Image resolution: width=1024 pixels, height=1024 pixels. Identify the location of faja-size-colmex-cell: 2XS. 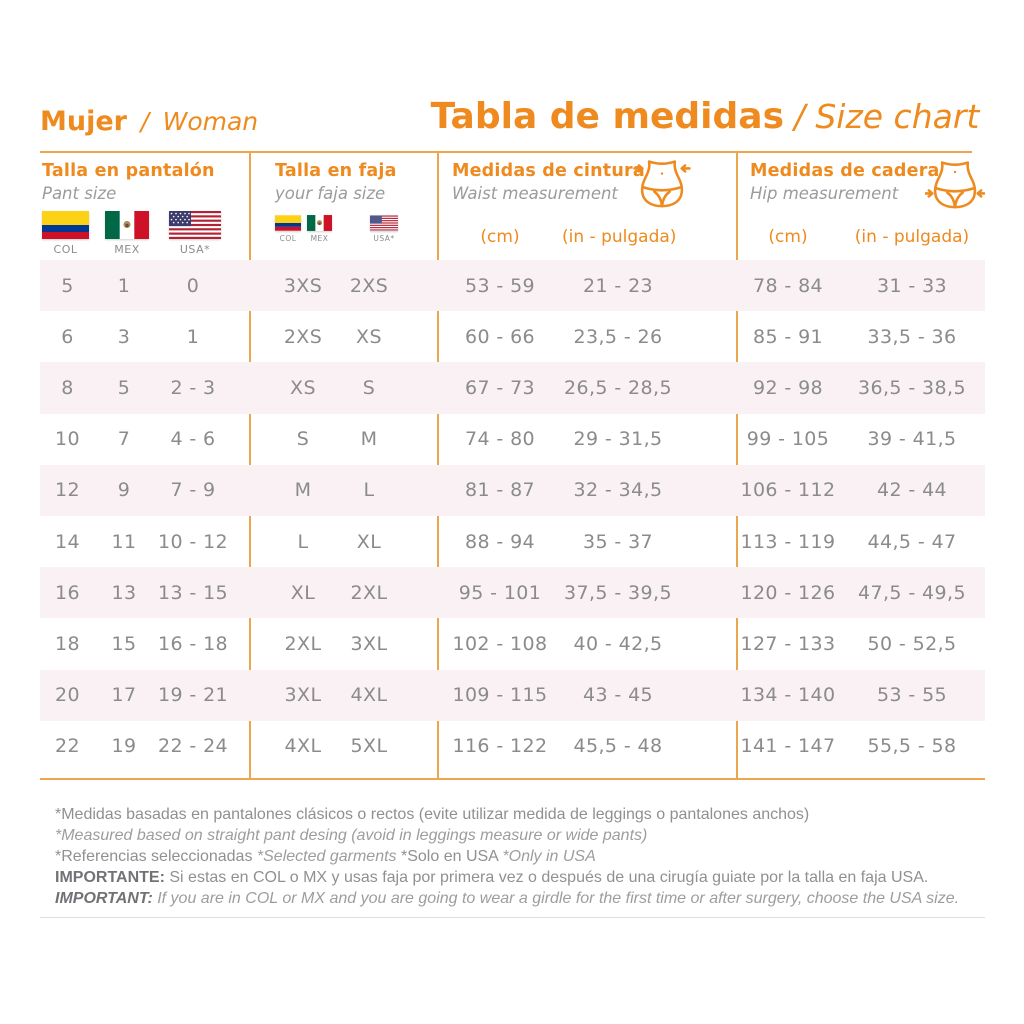
(303, 336).